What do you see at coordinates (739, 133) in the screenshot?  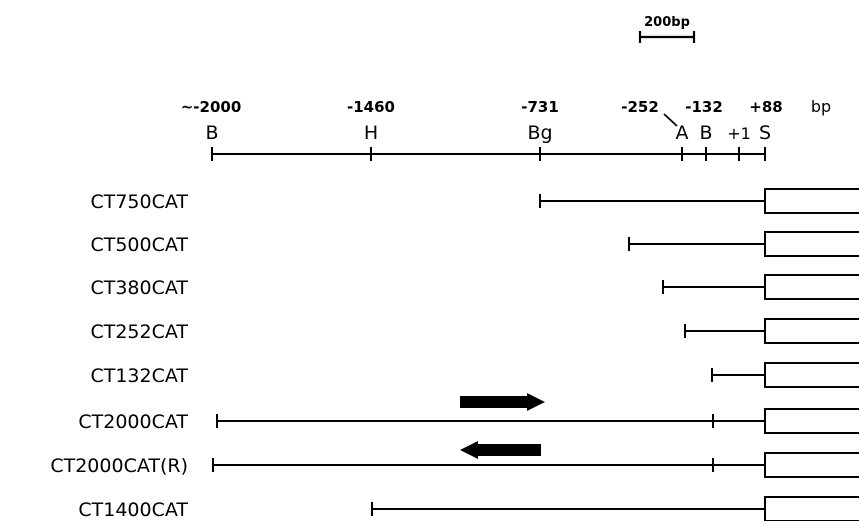 I see `site-label-plus1: +1` at bounding box center [739, 133].